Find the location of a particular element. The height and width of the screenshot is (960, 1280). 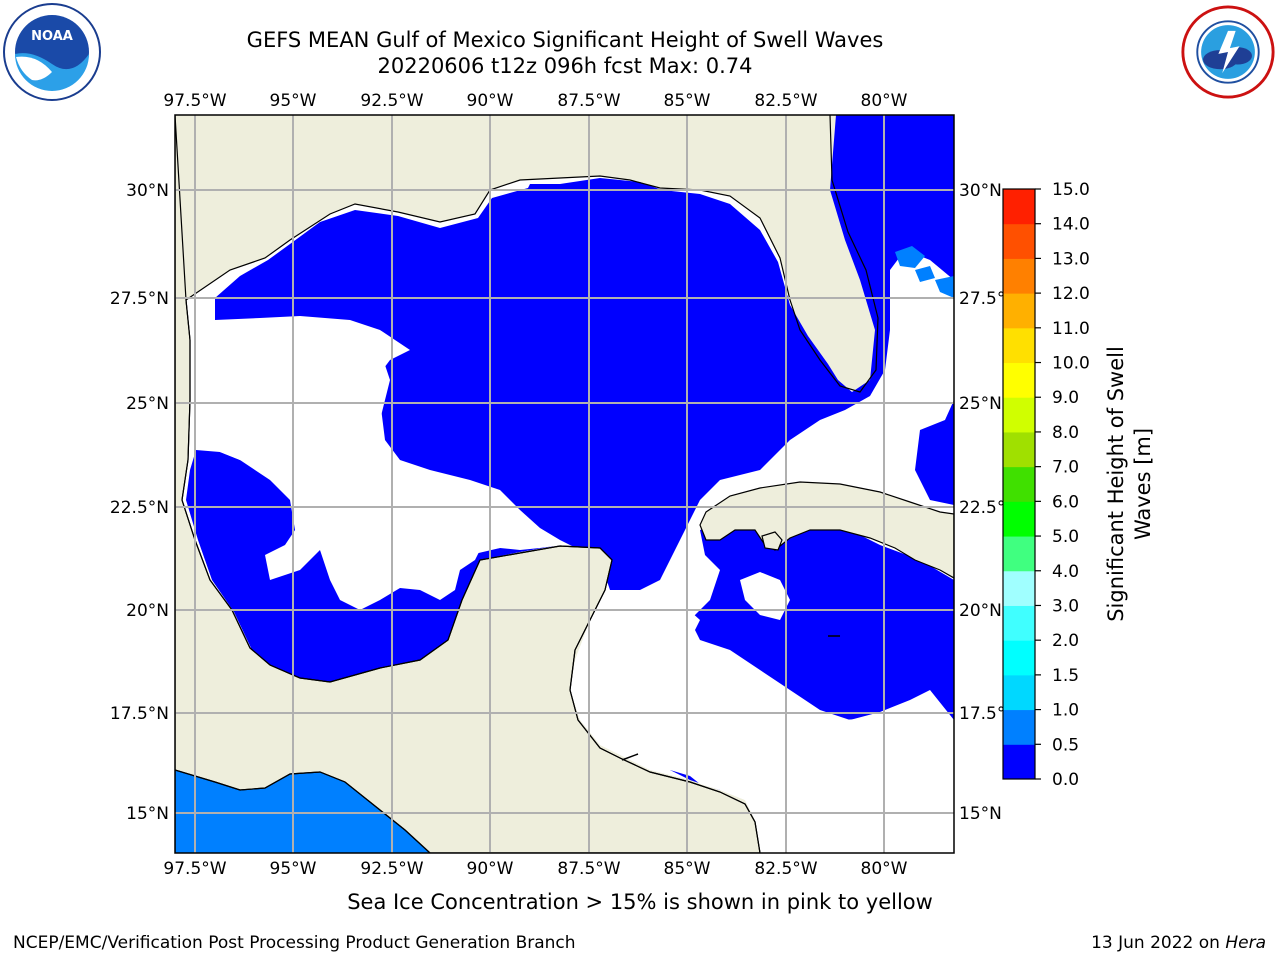

lon-labels-bottom: 97.5°W 95°W 92.5°W 90°W 87.5°W 85°W 82.5°W 80°W is located at coordinates (535, 869).